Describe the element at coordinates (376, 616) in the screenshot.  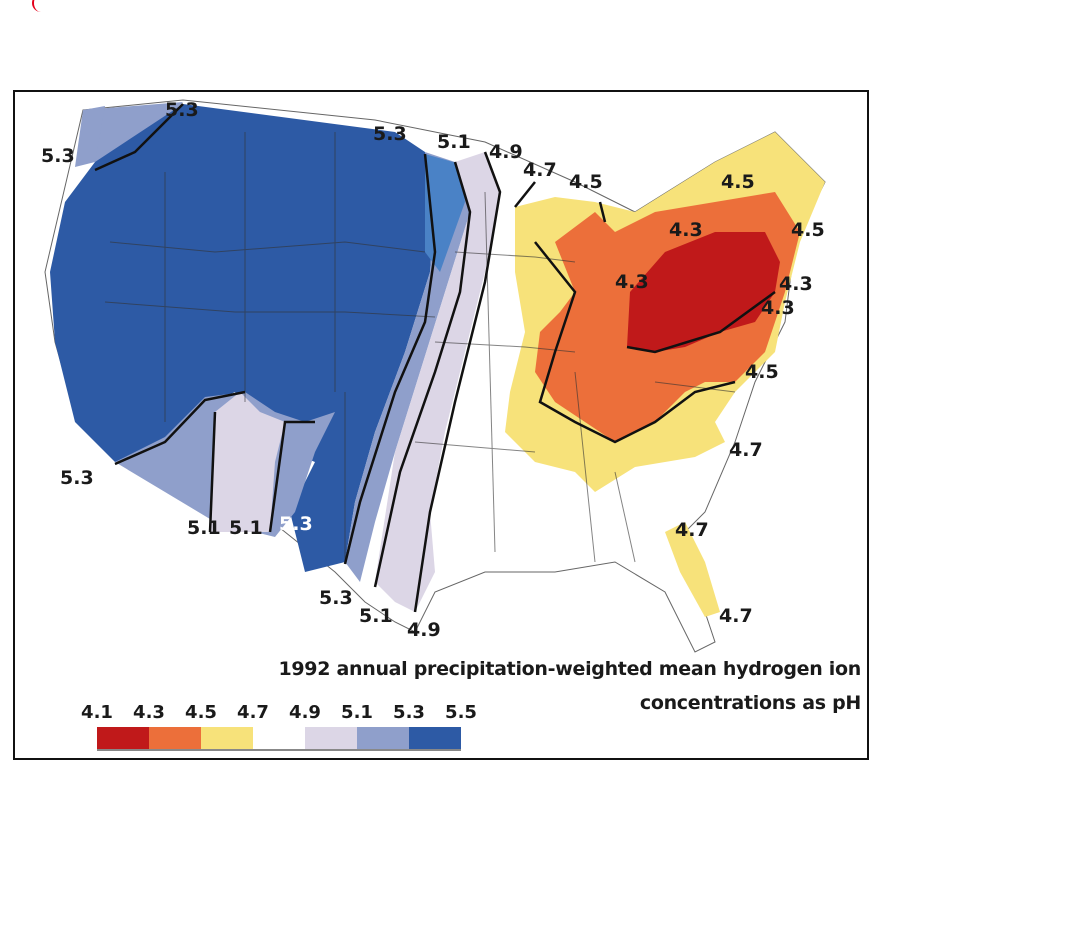
I see `label-tx2: 5.1` at that location.